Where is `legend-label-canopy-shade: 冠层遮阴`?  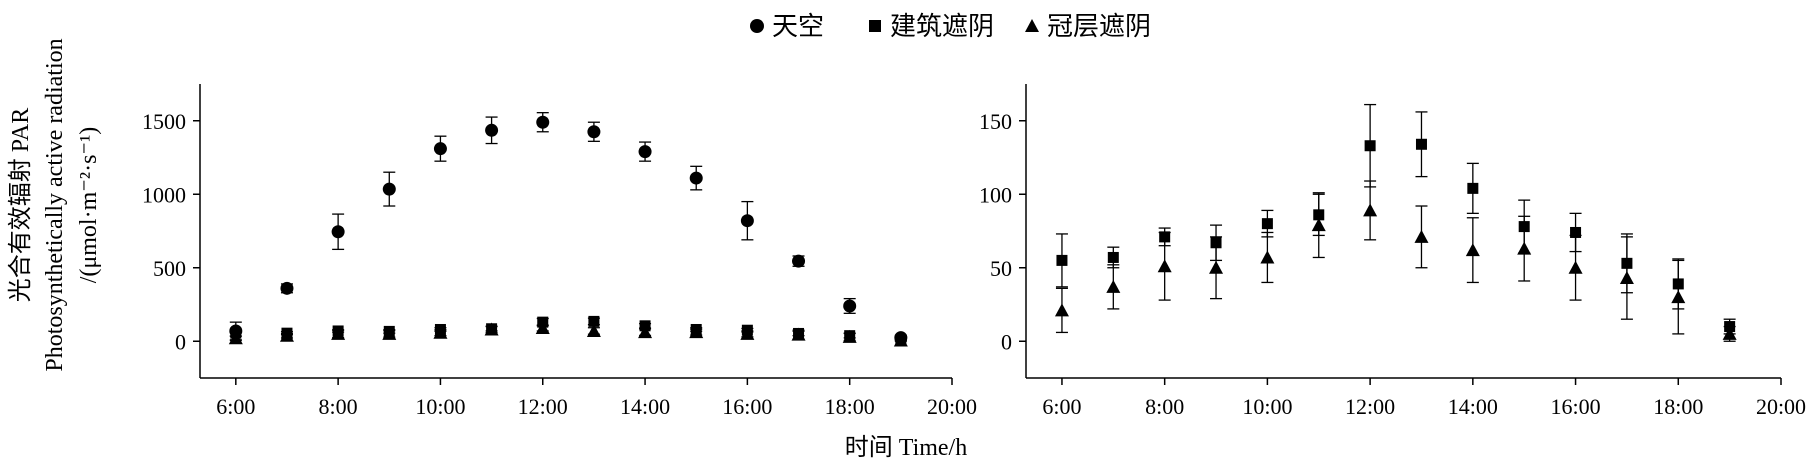 legend-label-canopy-shade: 冠层遮阴 is located at coordinates (1099, 26).